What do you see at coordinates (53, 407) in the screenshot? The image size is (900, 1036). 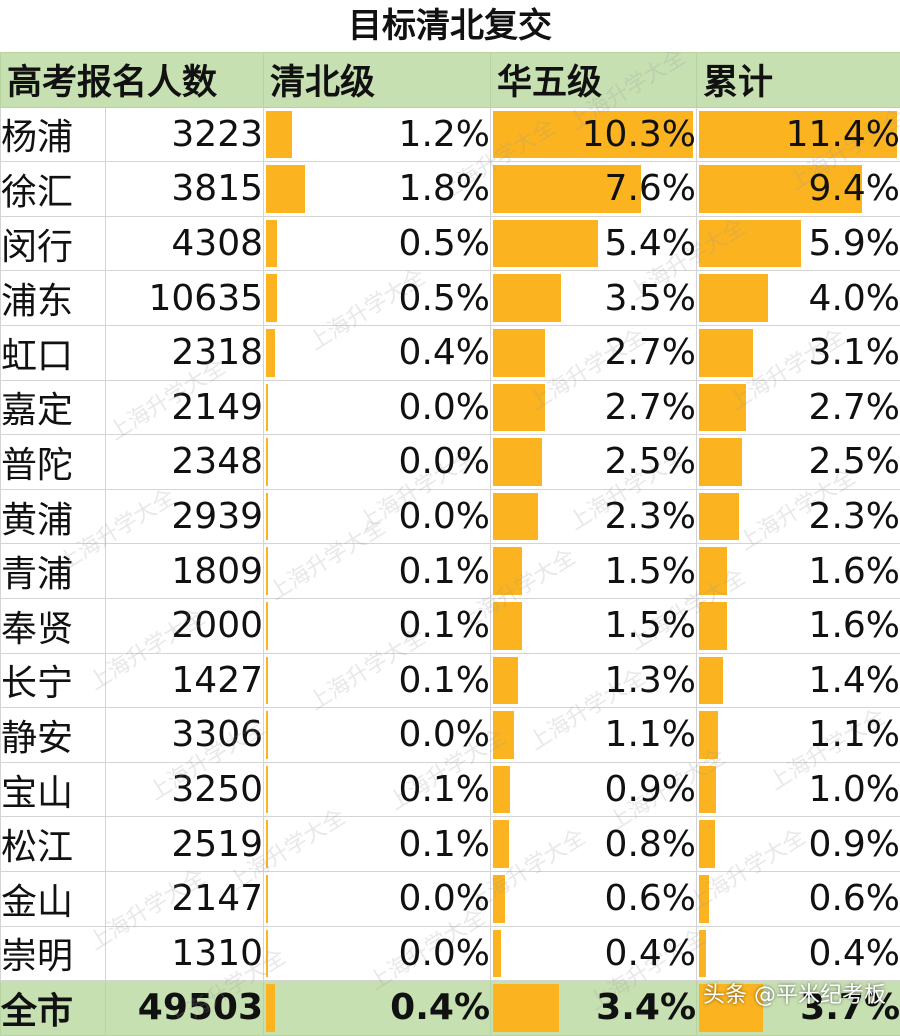 I see `district-name: 嘉定` at bounding box center [53, 407].